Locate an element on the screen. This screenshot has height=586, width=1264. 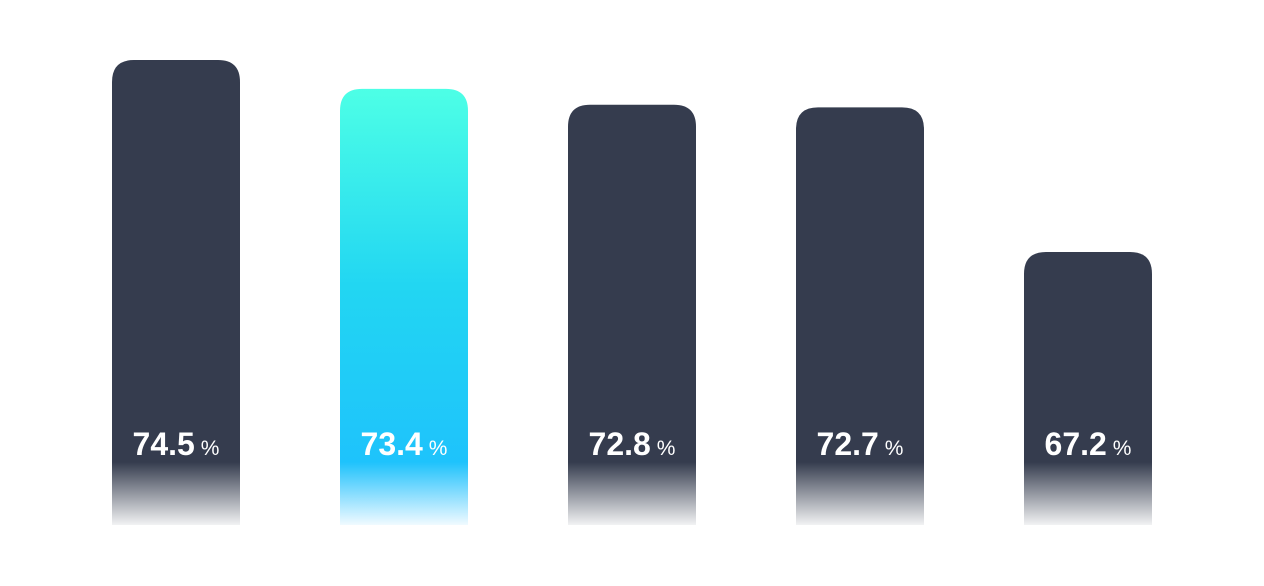
value-label: 72.7% is located at coordinates (860, 444).